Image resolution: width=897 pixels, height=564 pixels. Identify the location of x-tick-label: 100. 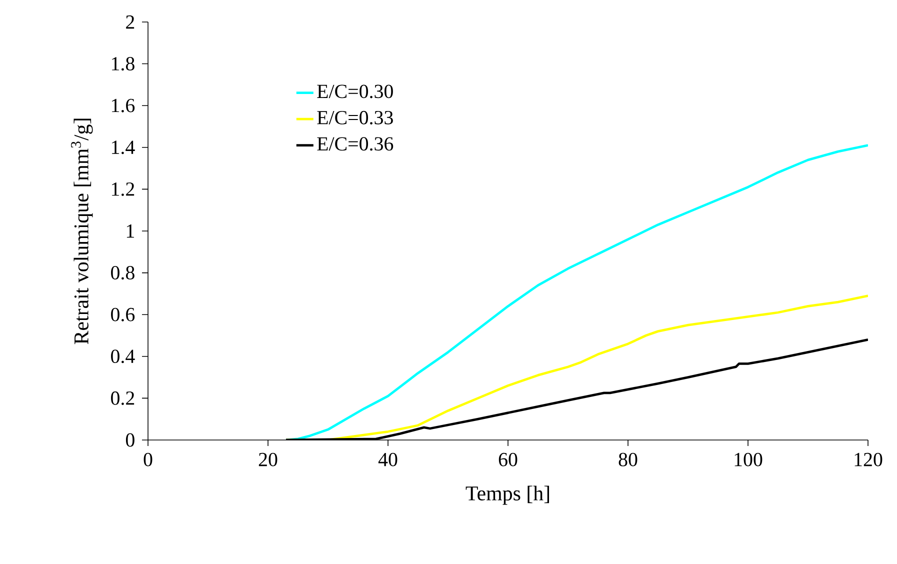
(748, 459).